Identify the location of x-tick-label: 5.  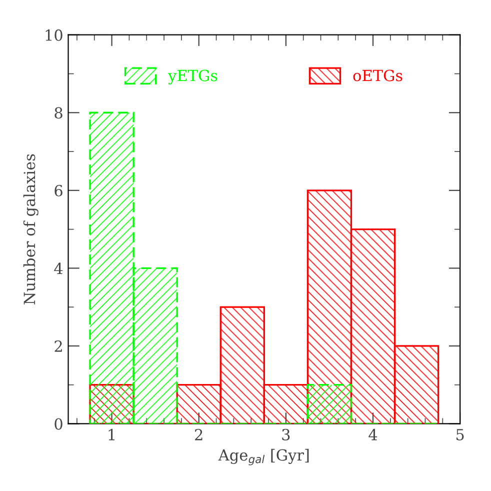
(460, 434).